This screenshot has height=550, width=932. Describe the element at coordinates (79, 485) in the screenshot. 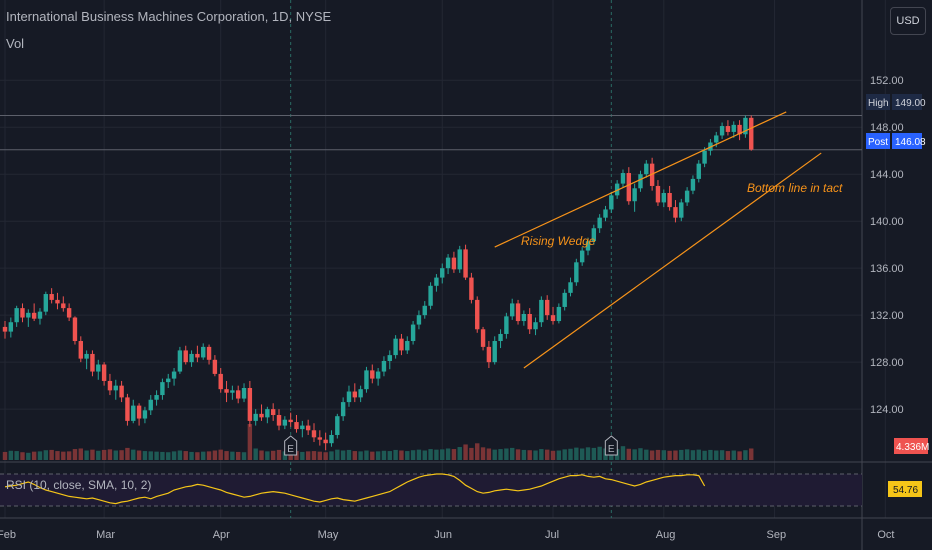

I see `rsi-indicator-label: RSI (10, close, SMA, 10, 2)` at that location.